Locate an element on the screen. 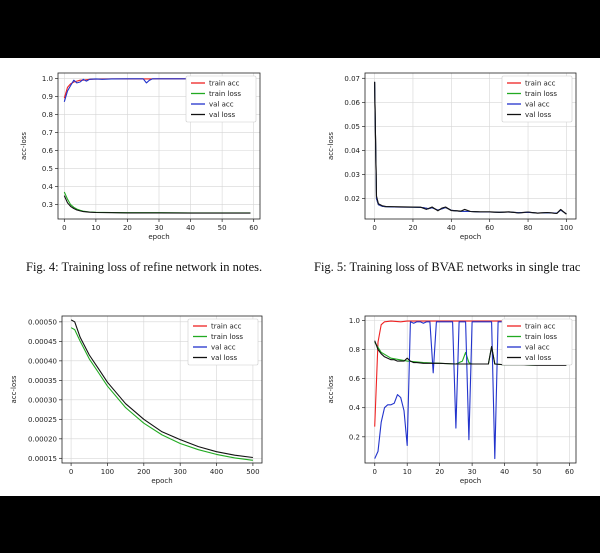 This screenshot has height=553, width=600. y-tick-label: 0.03 is located at coordinates (352, 175).